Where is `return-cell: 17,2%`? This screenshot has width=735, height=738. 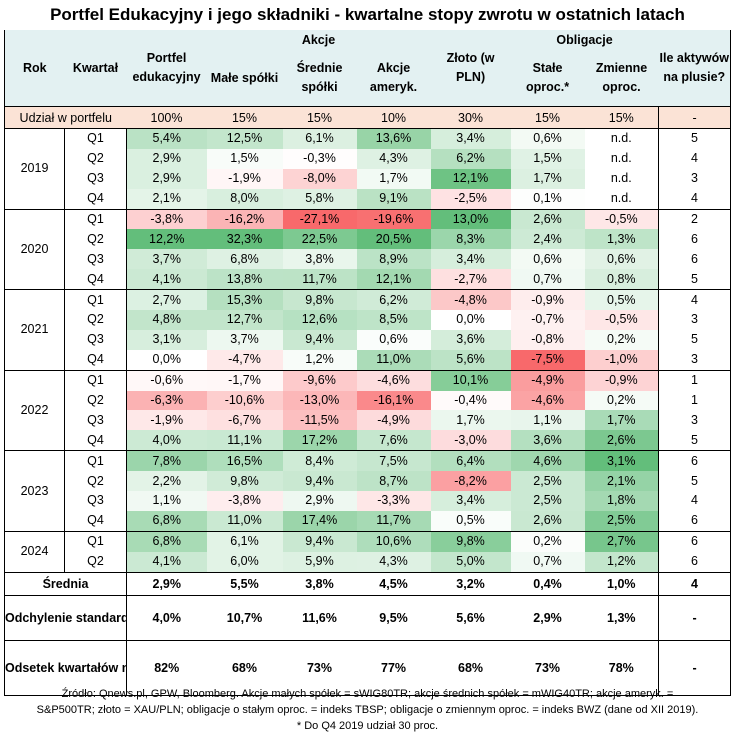 return-cell: 17,2% is located at coordinates (319, 441).